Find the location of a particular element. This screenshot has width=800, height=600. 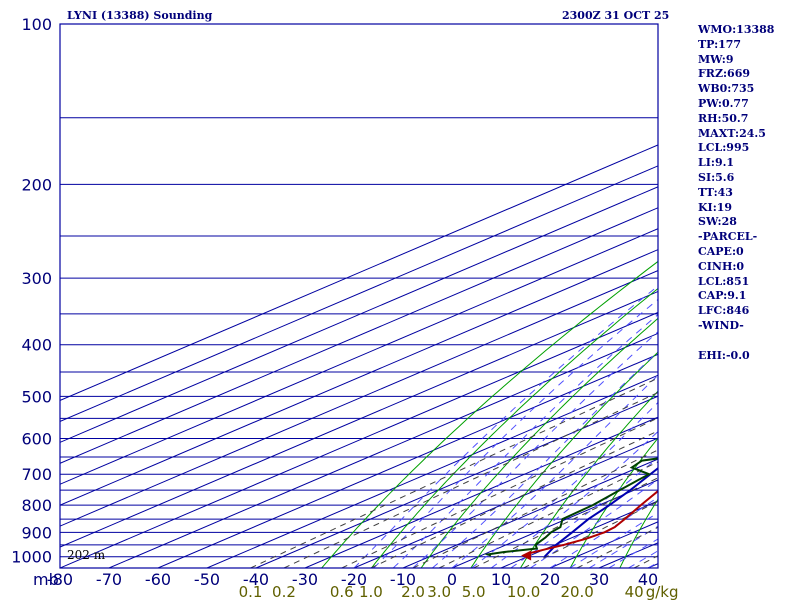

temperature-axis-labels: -80 -70 -60 -50 -40 -30 -20 -10 0 10 20 30 40 is located at coordinates (352, 579).